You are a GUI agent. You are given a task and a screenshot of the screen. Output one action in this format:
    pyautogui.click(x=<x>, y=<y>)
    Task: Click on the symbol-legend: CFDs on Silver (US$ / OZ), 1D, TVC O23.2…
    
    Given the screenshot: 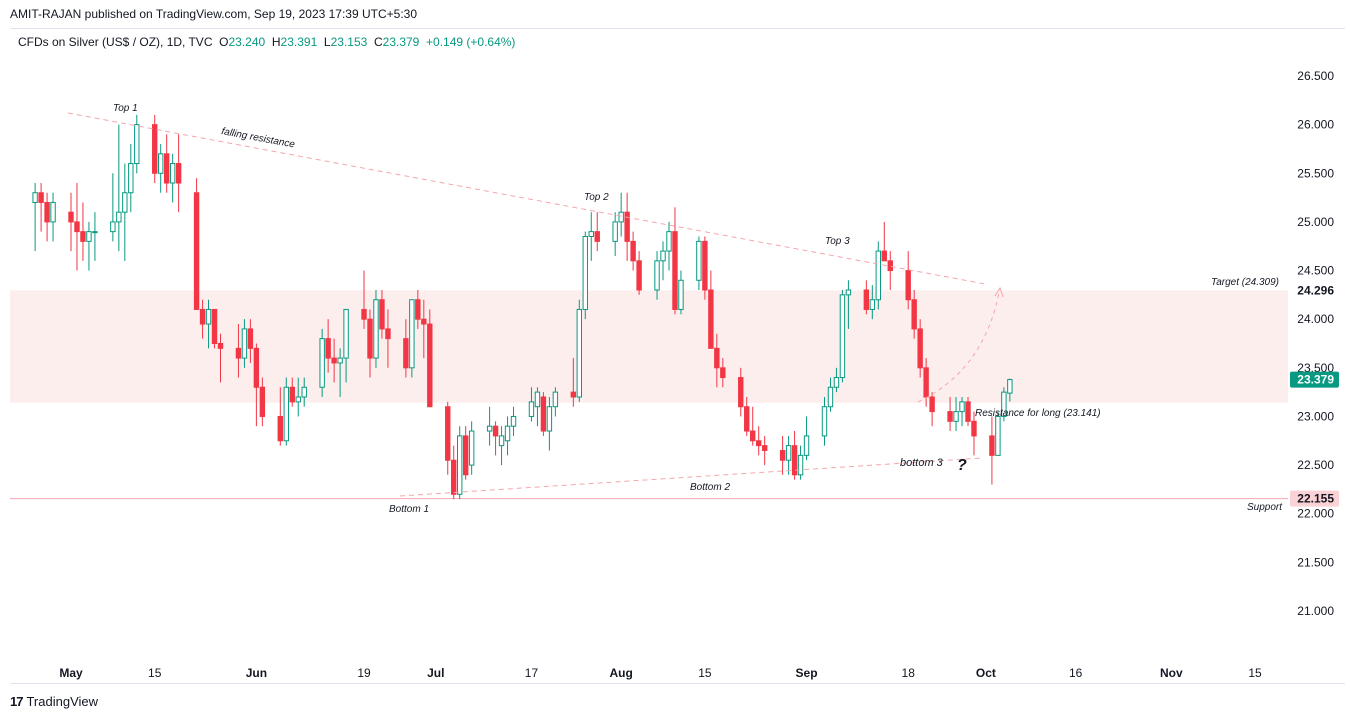 What is the action you would take?
    pyautogui.click(x=266, y=42)
    